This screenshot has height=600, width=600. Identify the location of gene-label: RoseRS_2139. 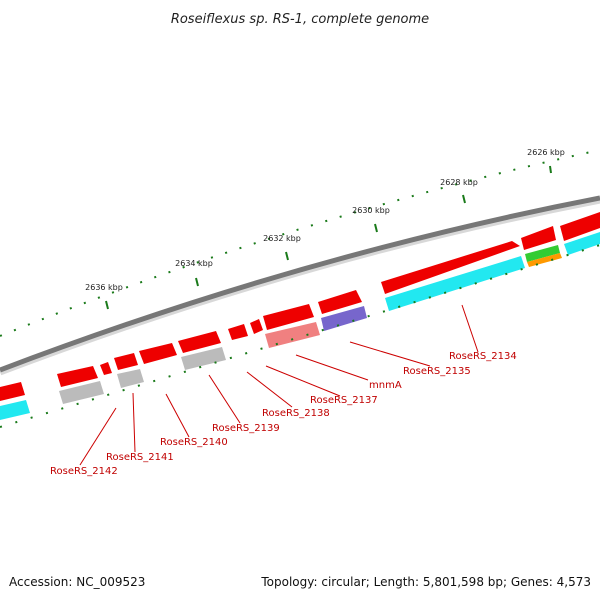
(246, 428).